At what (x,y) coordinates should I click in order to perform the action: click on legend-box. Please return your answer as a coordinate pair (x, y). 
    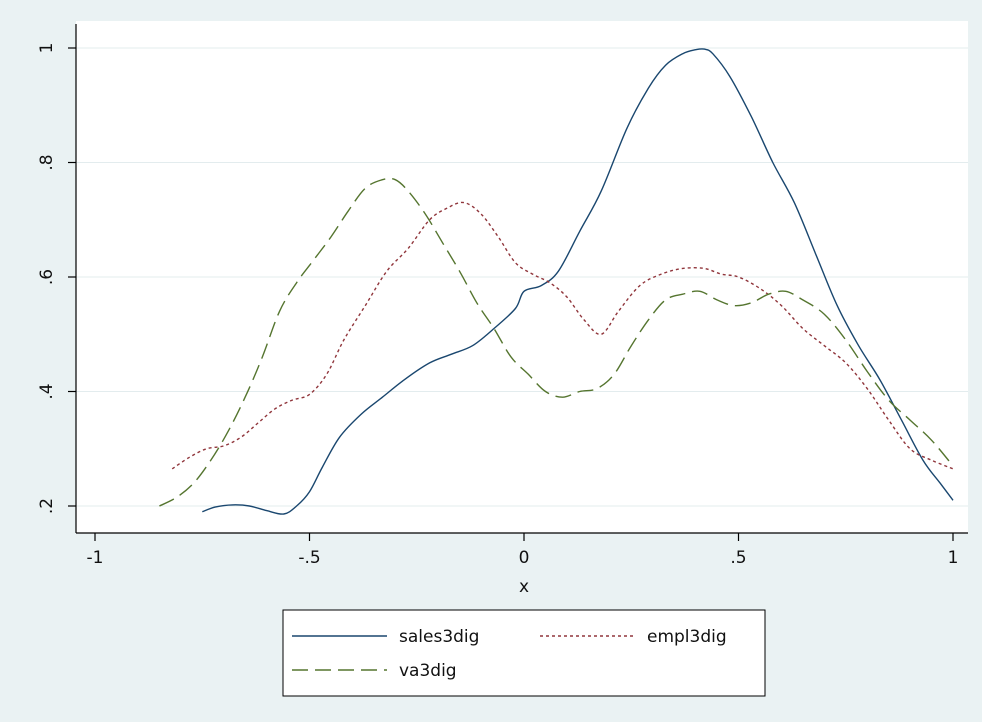
    Looking at the image, I should click on (524, 653).